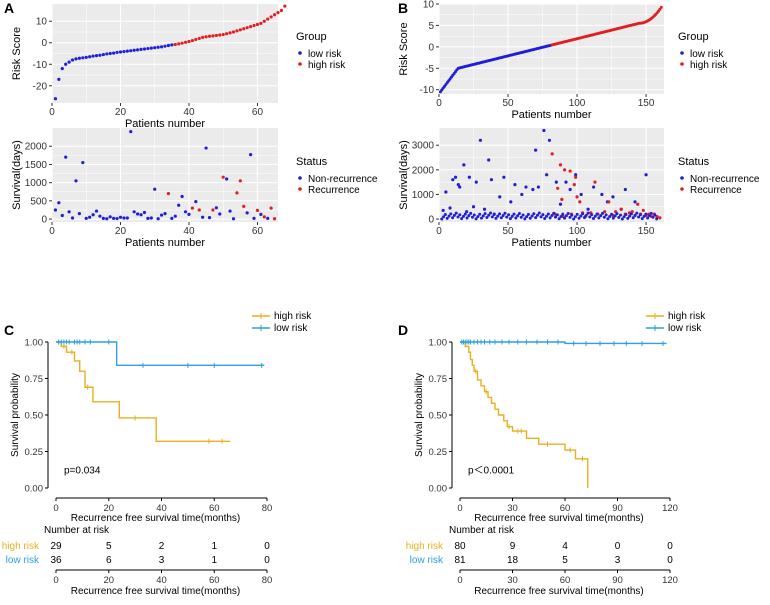  Describe the element at coordinates (513, 560) in the screenshot. I see `risk-count: 18` at that location.